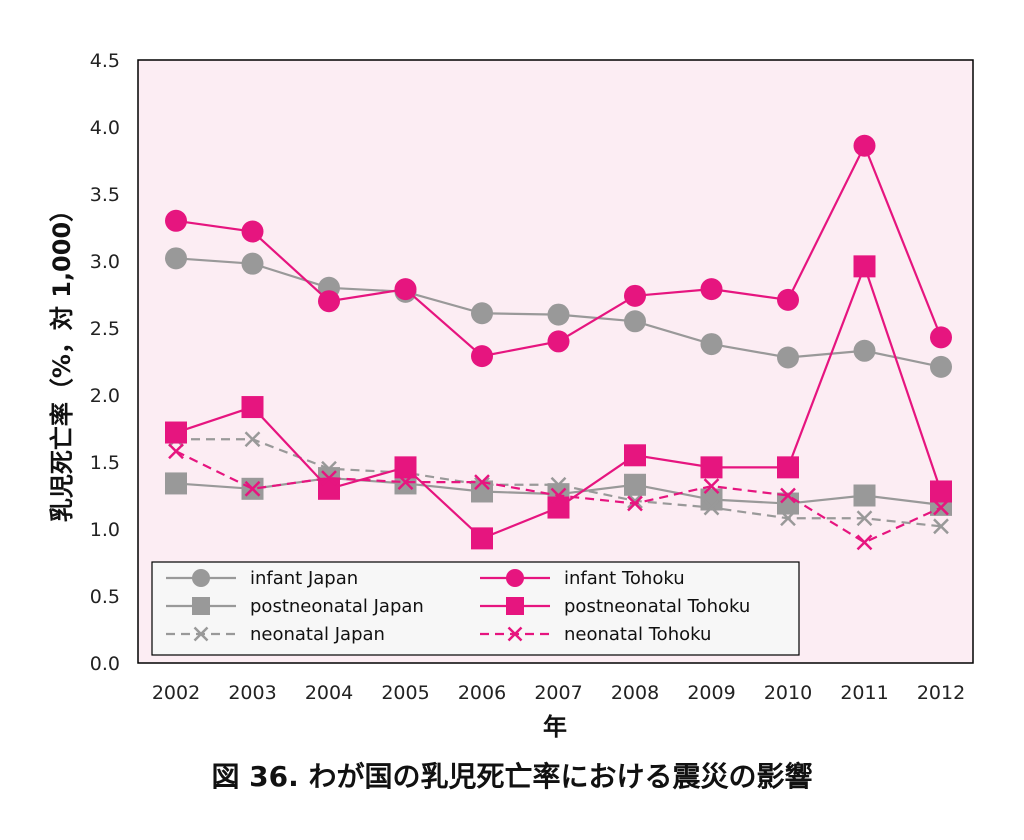 The width and height of the screenshot is (1024, 840). Describe the element at coordinates (304, 578) in the screenshot. I see `legend-label: infant Japan` at that location.